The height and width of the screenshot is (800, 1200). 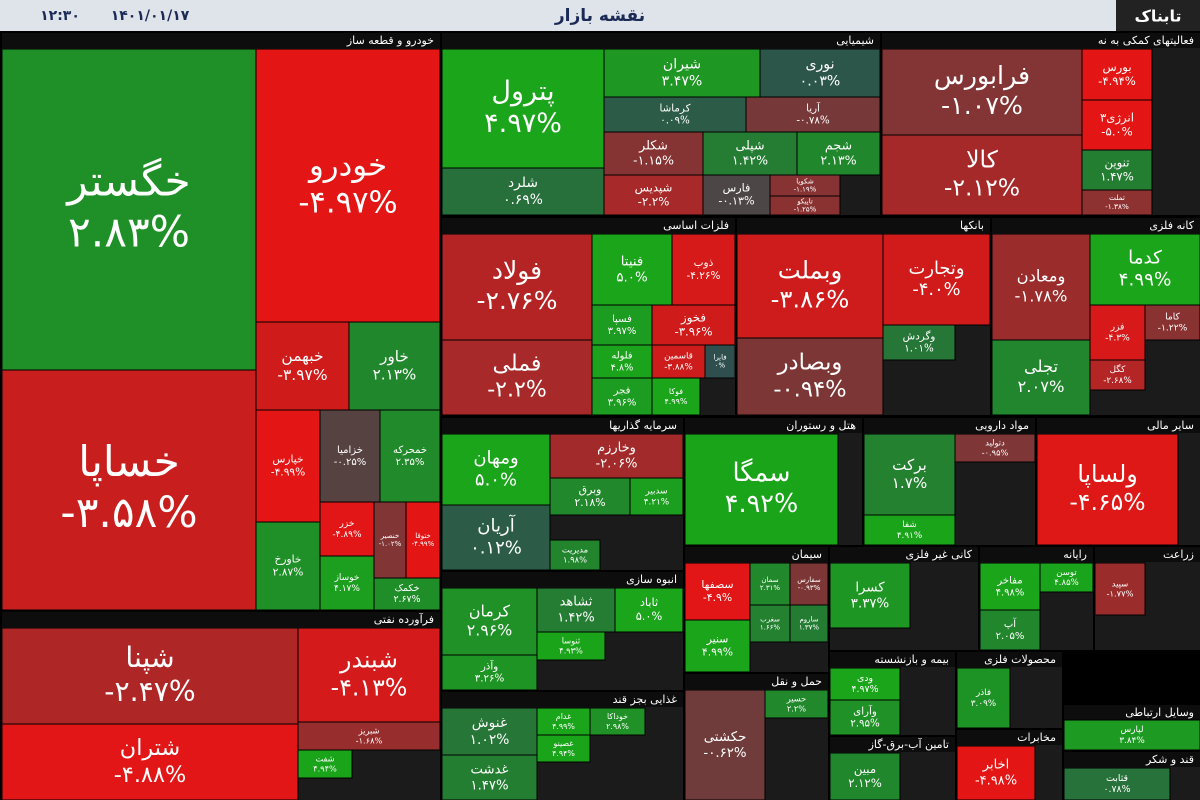 What do you see at coordinates (617, 726) in the screenshot?
I see `stock-change: ۲.۹۸%` at bounding box center [617, 726].